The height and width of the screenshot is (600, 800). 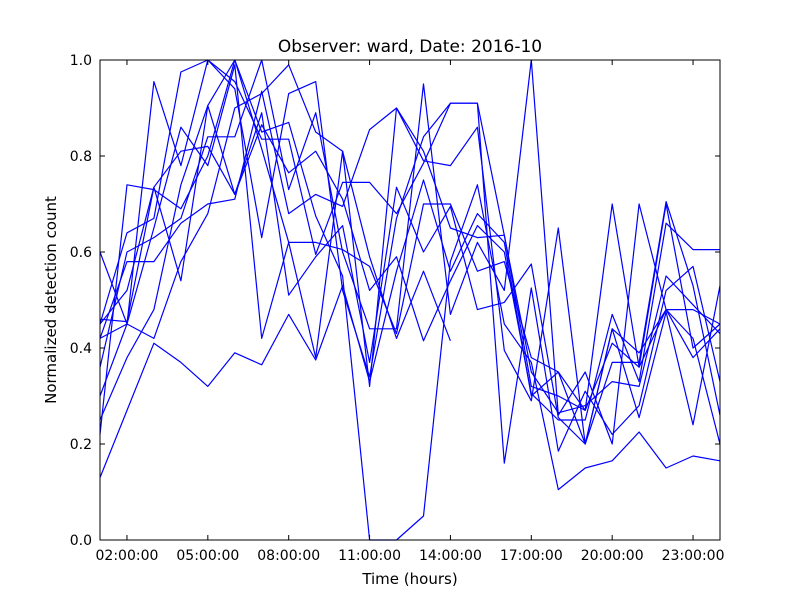 What do you see at coordinates (450, 556) in the screenshot?
I see `x-tick-label: 14:00:00` at bounding box center [450, 556].